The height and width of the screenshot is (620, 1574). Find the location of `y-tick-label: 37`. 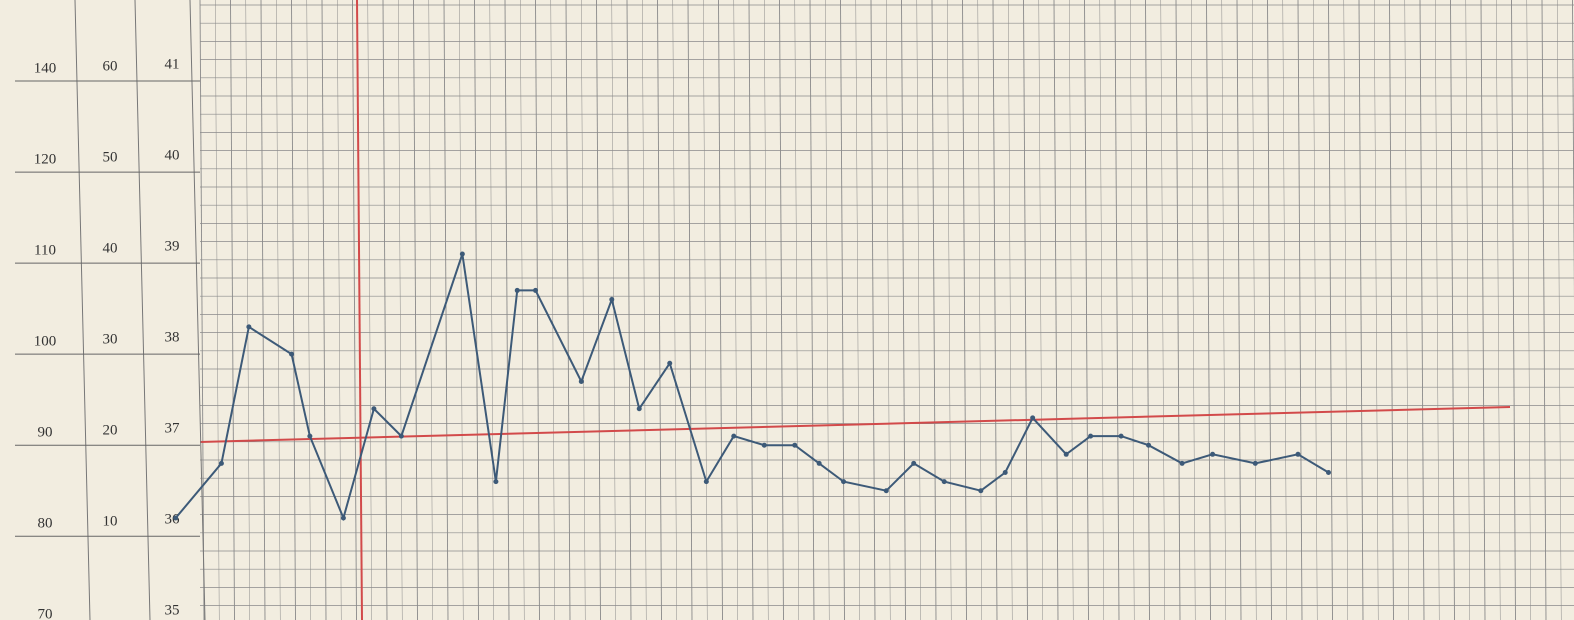

y-tick-label: 37 is located at coordinates (173, 429).